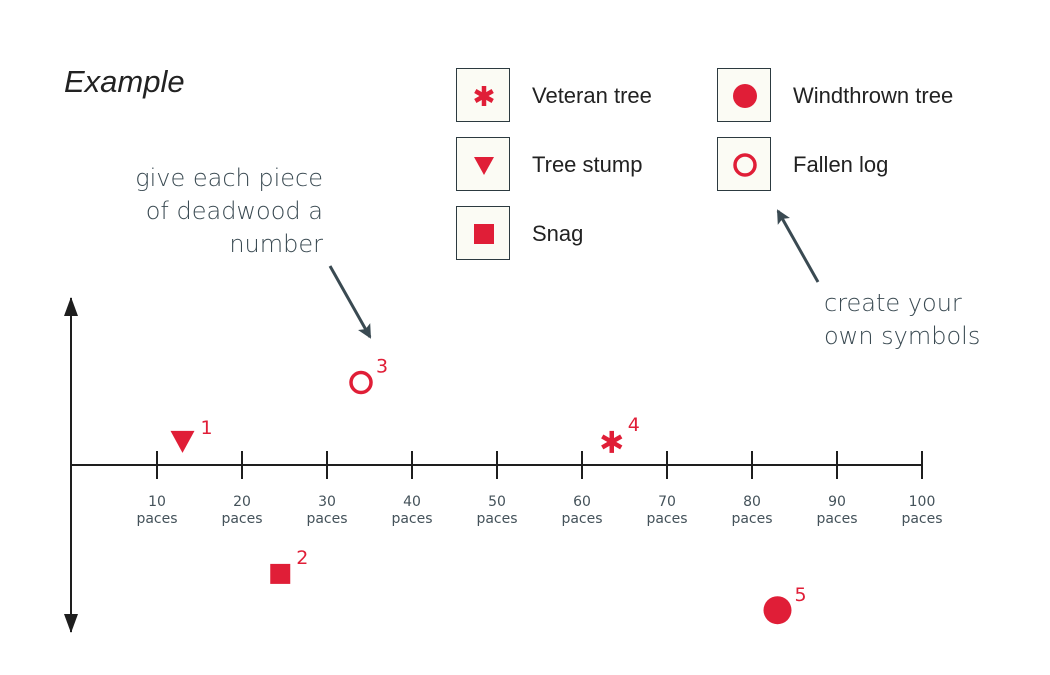  What do you see at coordinates (229, 178) in the screenshot?
I see `note-line: give each piece` at bounding box center [229, 178].